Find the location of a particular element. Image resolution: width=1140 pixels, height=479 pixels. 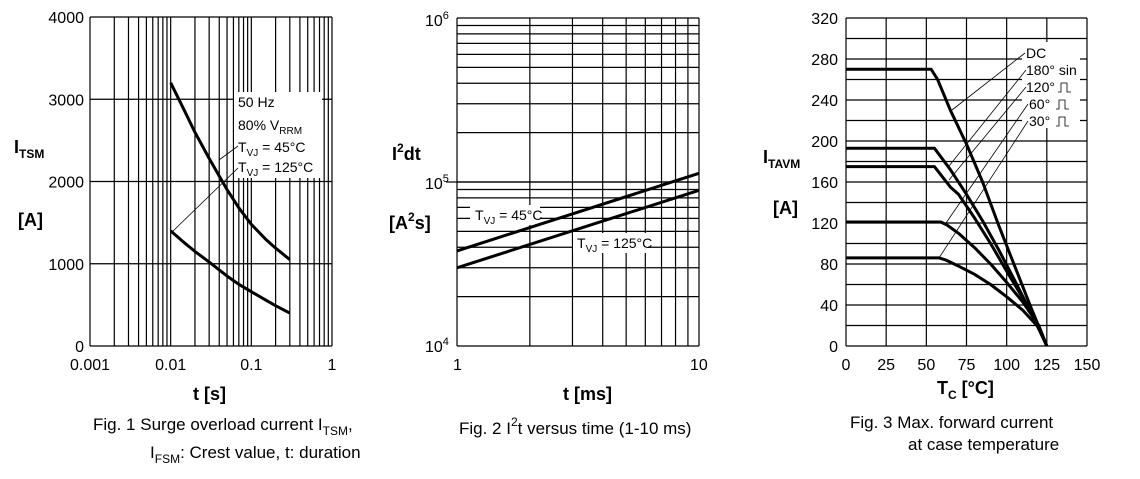

fig2-y-tick-1e4: 10⁴ is located at coordinates (437, 346).